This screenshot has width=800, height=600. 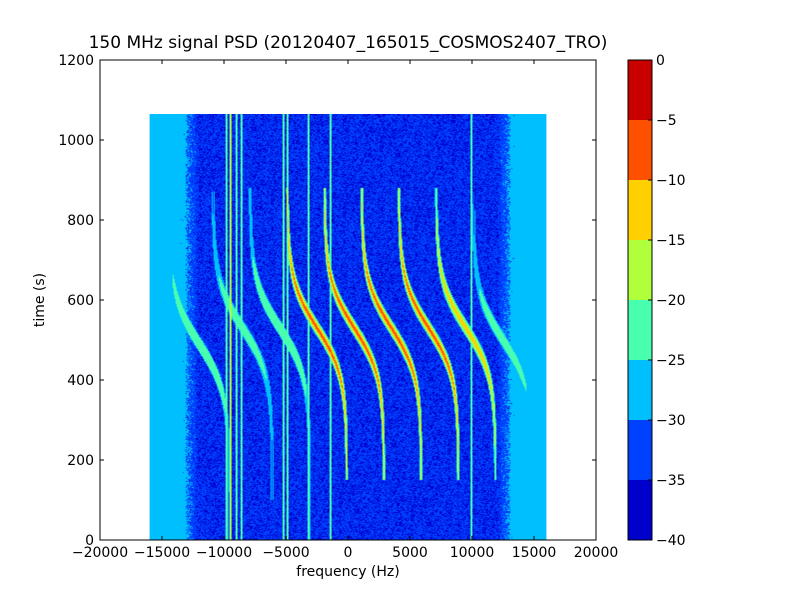 I want to click on x-tick-label: 20000, so click(x=596, y=553).